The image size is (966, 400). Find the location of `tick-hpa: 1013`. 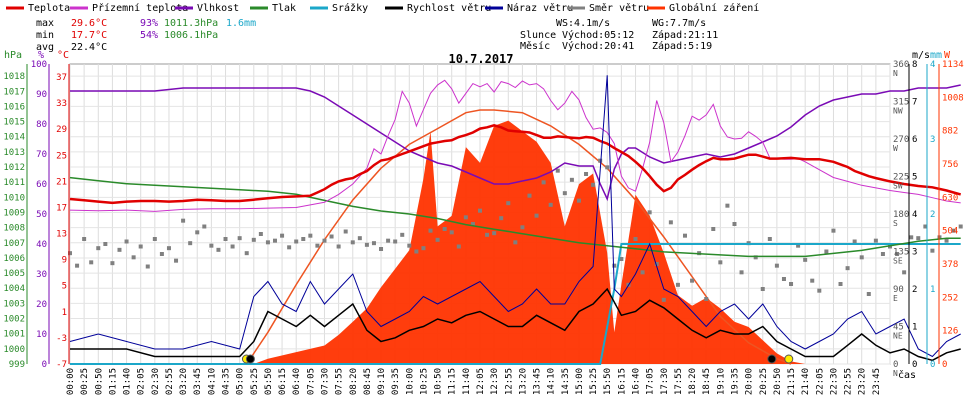

tick-hpa: 1013 is located at coordinates (14, 153).